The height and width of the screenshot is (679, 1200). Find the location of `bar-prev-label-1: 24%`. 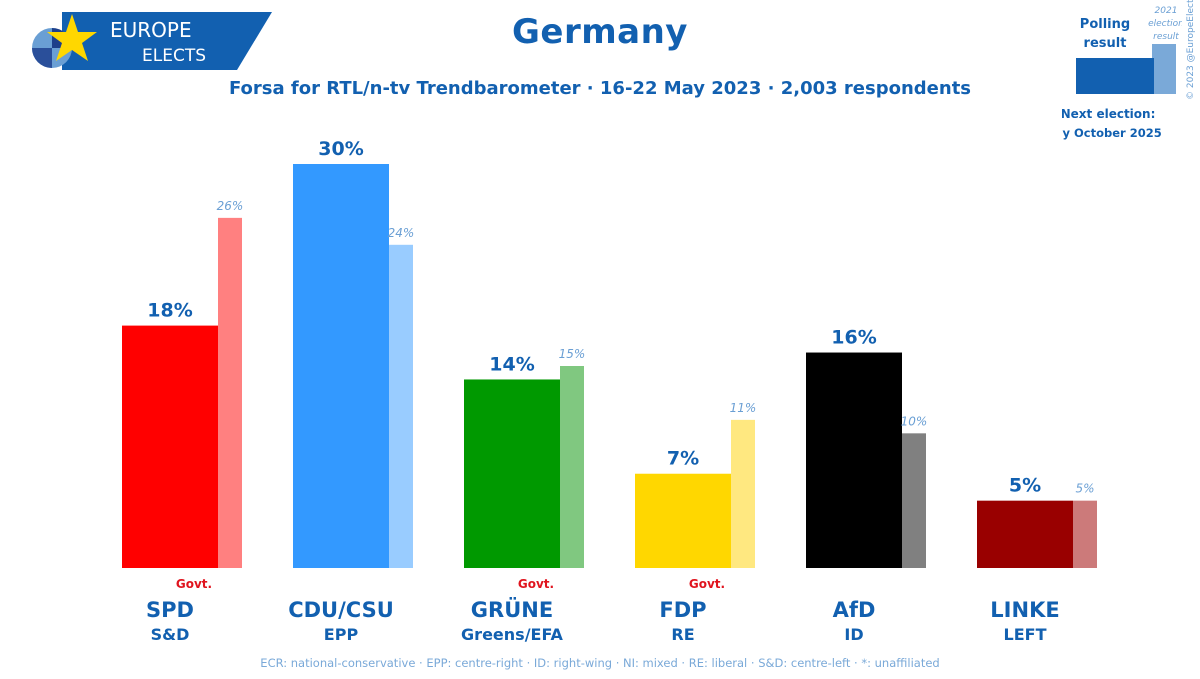

bar-prev-label-1: 24% is located at coordinates (401, 233).